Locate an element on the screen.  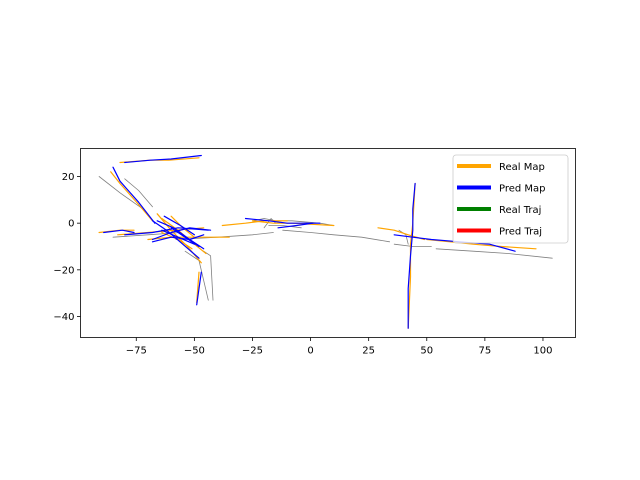
x-tick-label: 75 is located at coordinates (484, 351).